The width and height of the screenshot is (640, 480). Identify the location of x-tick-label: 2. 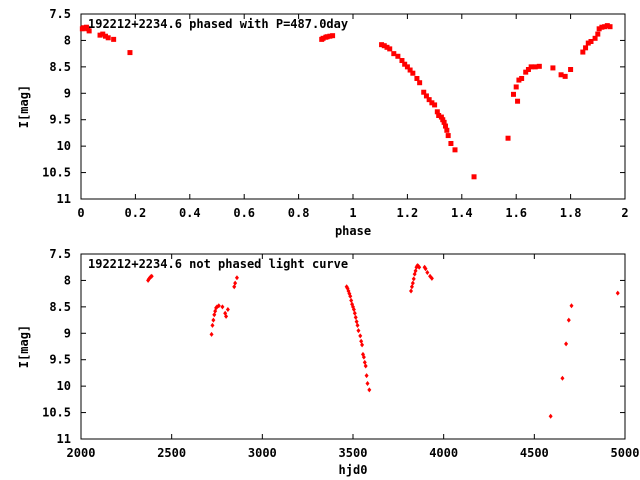
(624, 213).